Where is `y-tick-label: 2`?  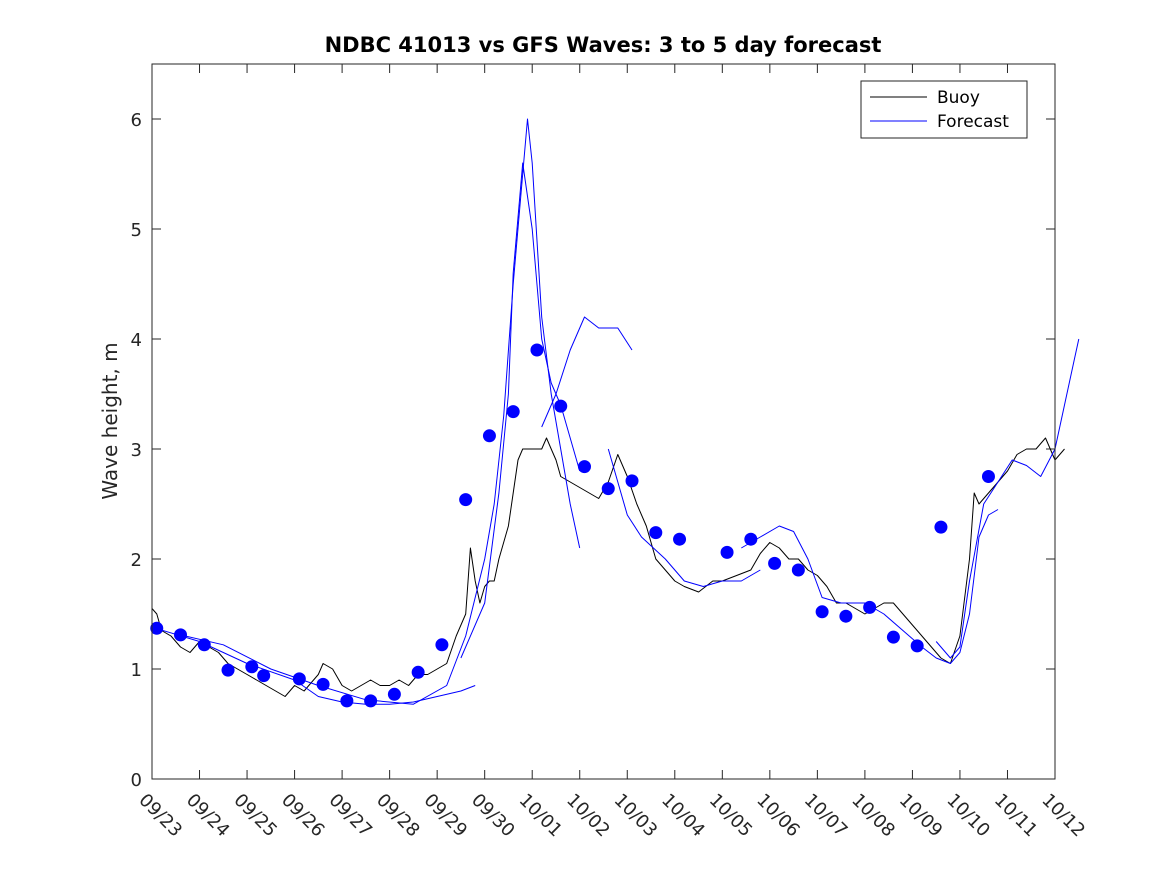
y-tick-label: 2 is located at coordinates (136, 560).